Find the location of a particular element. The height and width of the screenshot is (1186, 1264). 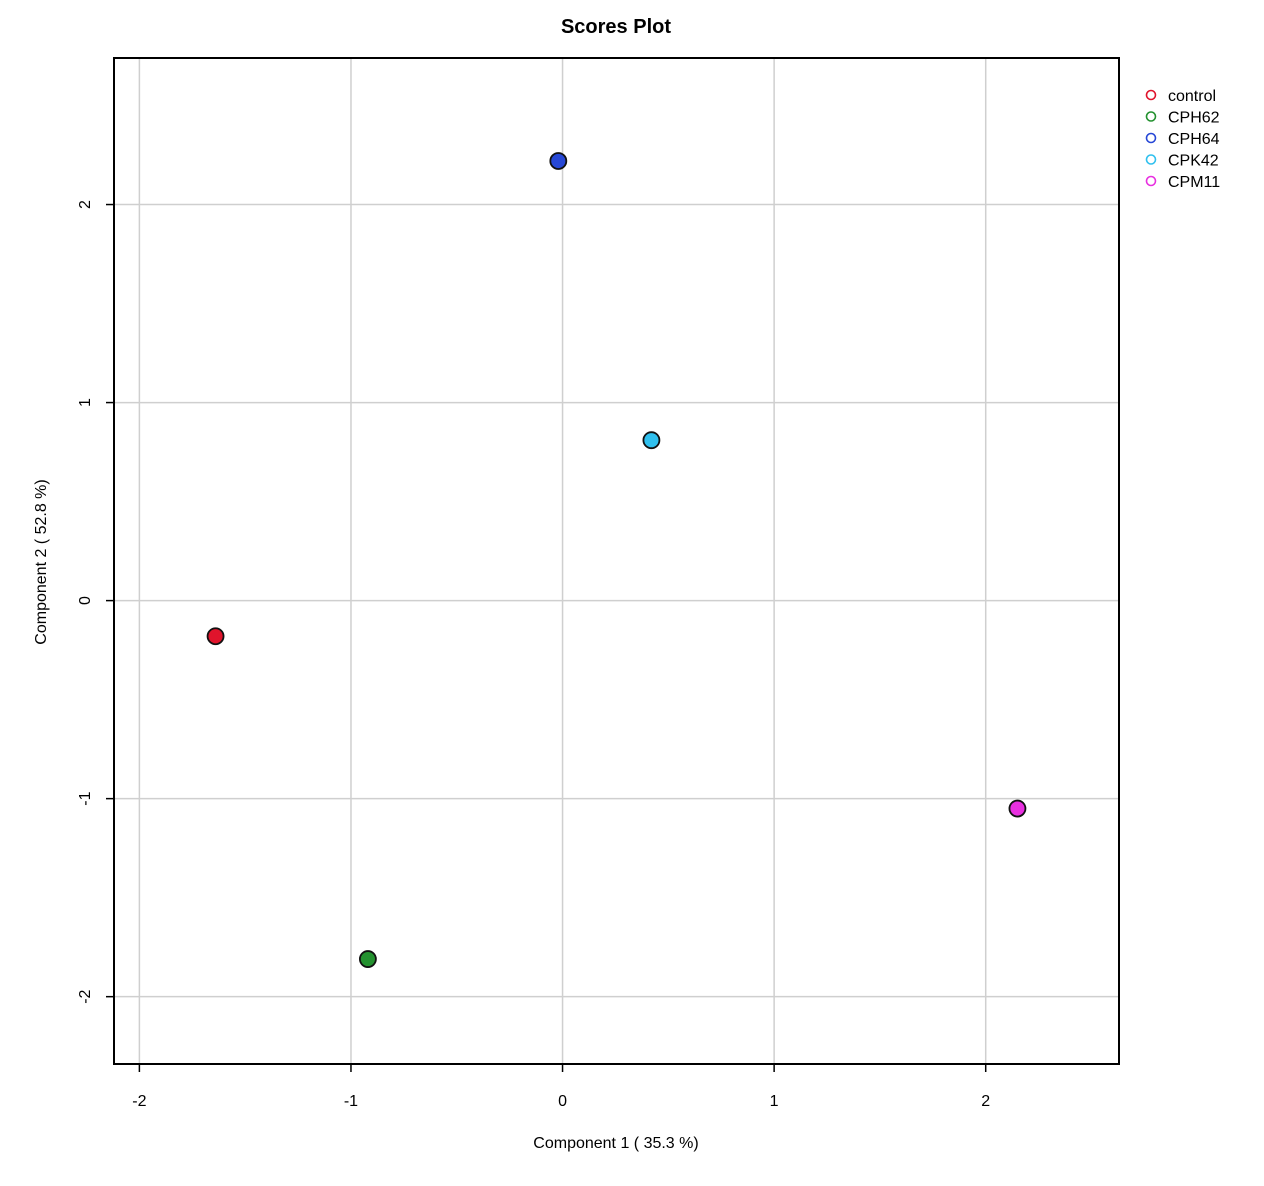

legend: control CPH62 CPH64 CPK42 CPM11 is located at coordinates (1182, 139).